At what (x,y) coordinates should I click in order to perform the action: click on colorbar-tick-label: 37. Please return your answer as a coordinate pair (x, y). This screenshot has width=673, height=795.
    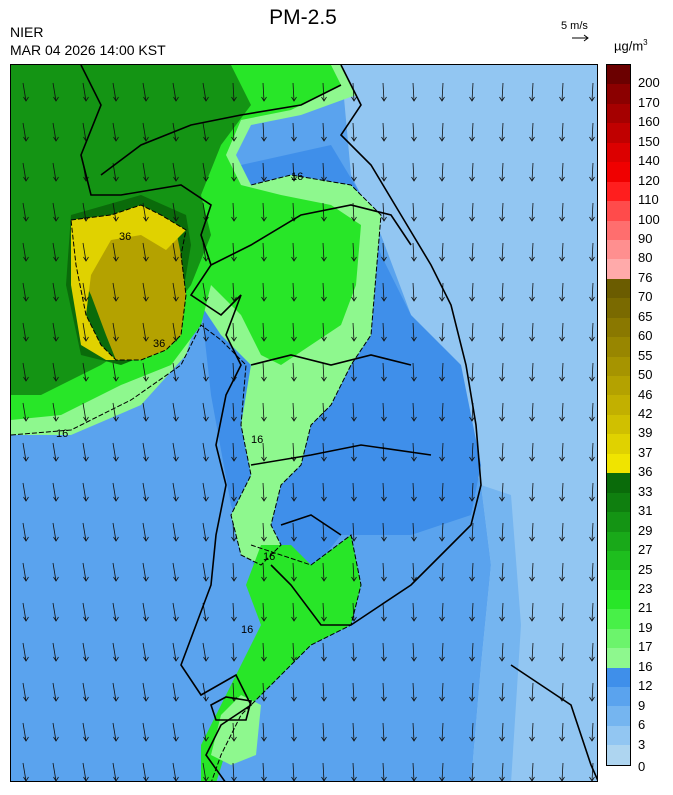
    Looking at the image, I should click on (645, 452).